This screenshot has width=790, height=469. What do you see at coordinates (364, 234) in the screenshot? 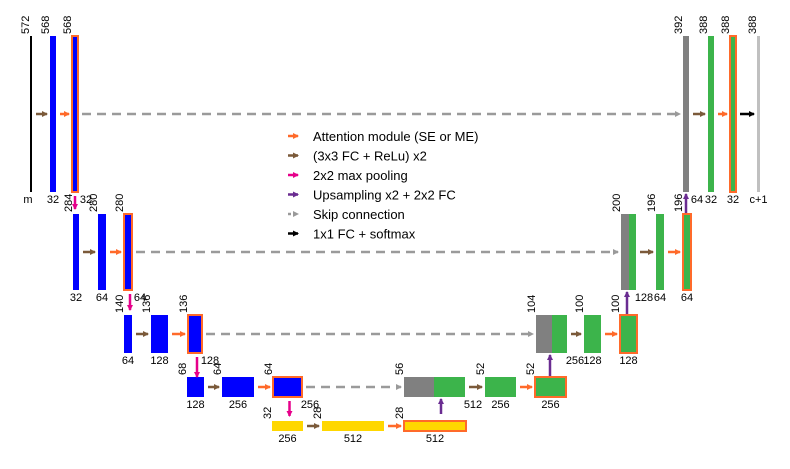
I see `legend-output-label: 1x1 FC + softmax` at bounding box center [364, 234].